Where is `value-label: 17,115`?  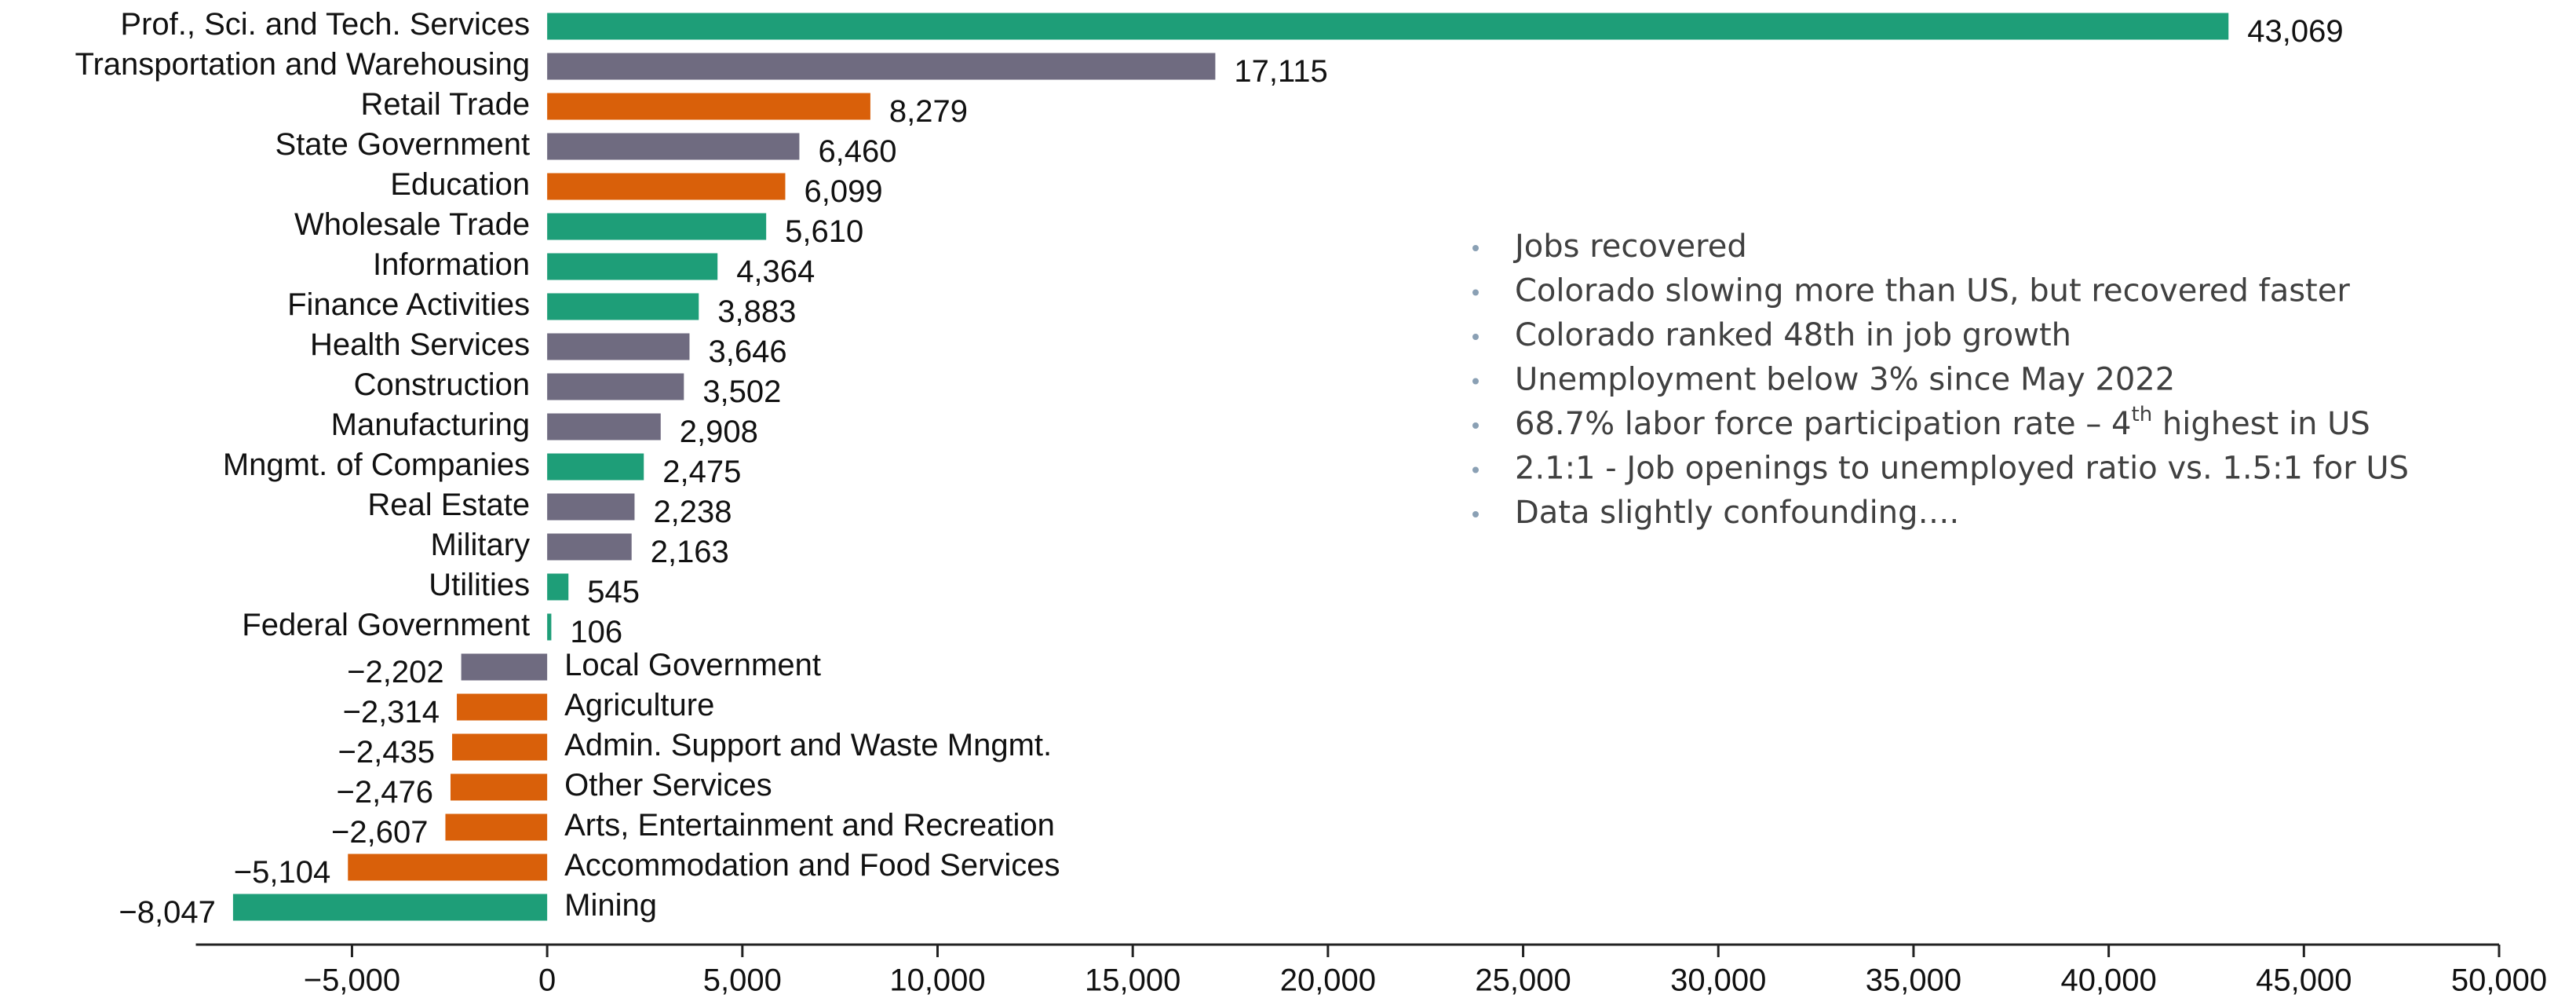 value-label: 17,115 is located at coordinates (1280, 71).